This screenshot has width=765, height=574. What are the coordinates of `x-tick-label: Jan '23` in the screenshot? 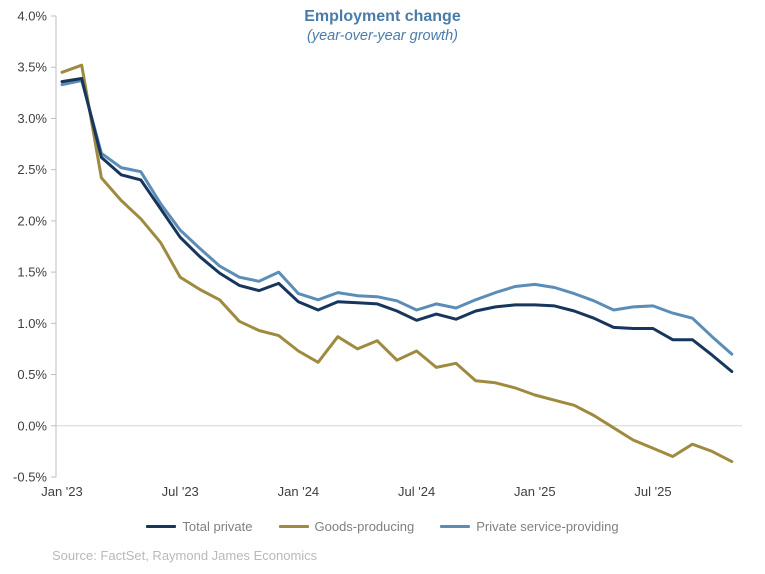 It's located at (62, 491).